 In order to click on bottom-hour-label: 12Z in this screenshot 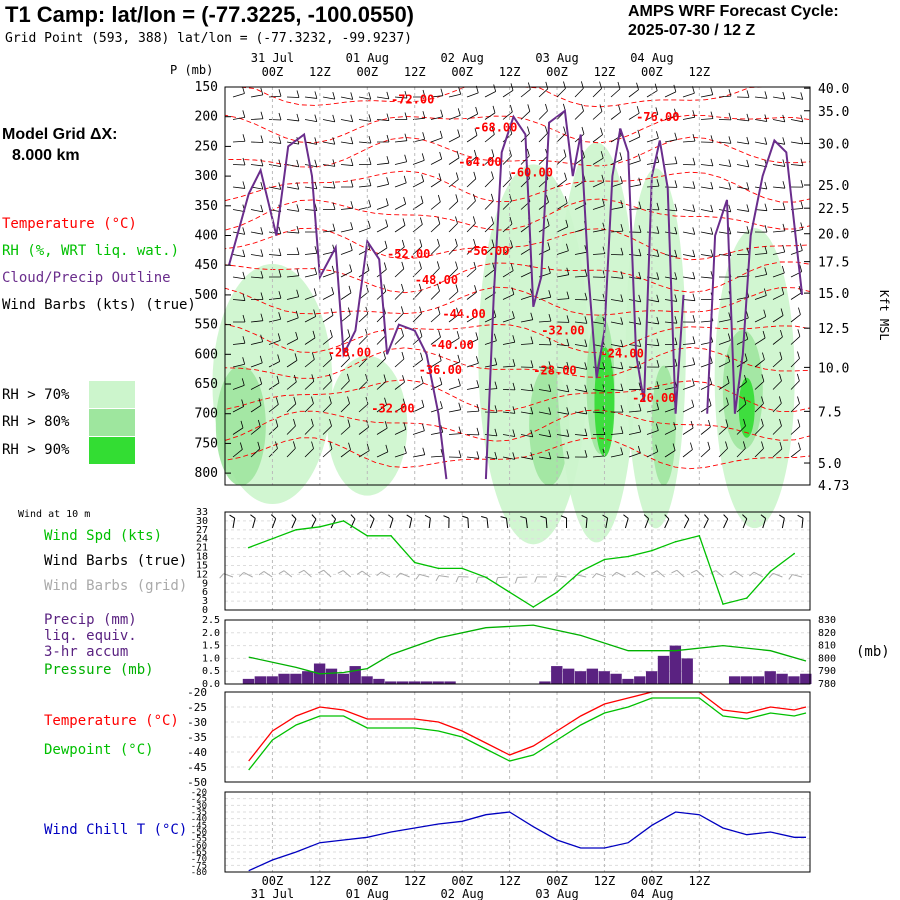, I will do `click(699, 881)`.